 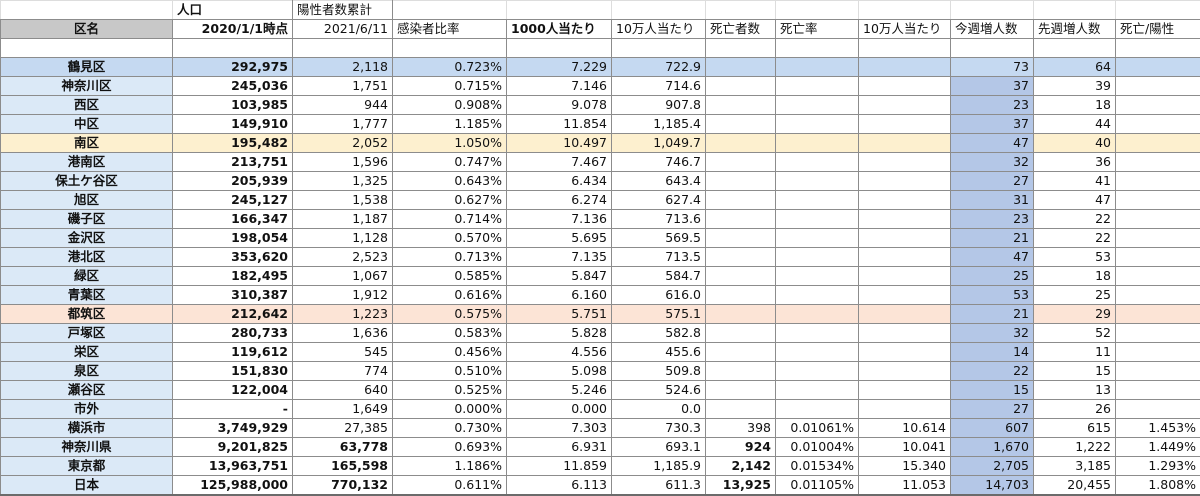 I want to click on ward-name-cell: 旭区, so click(x=86, y=200).